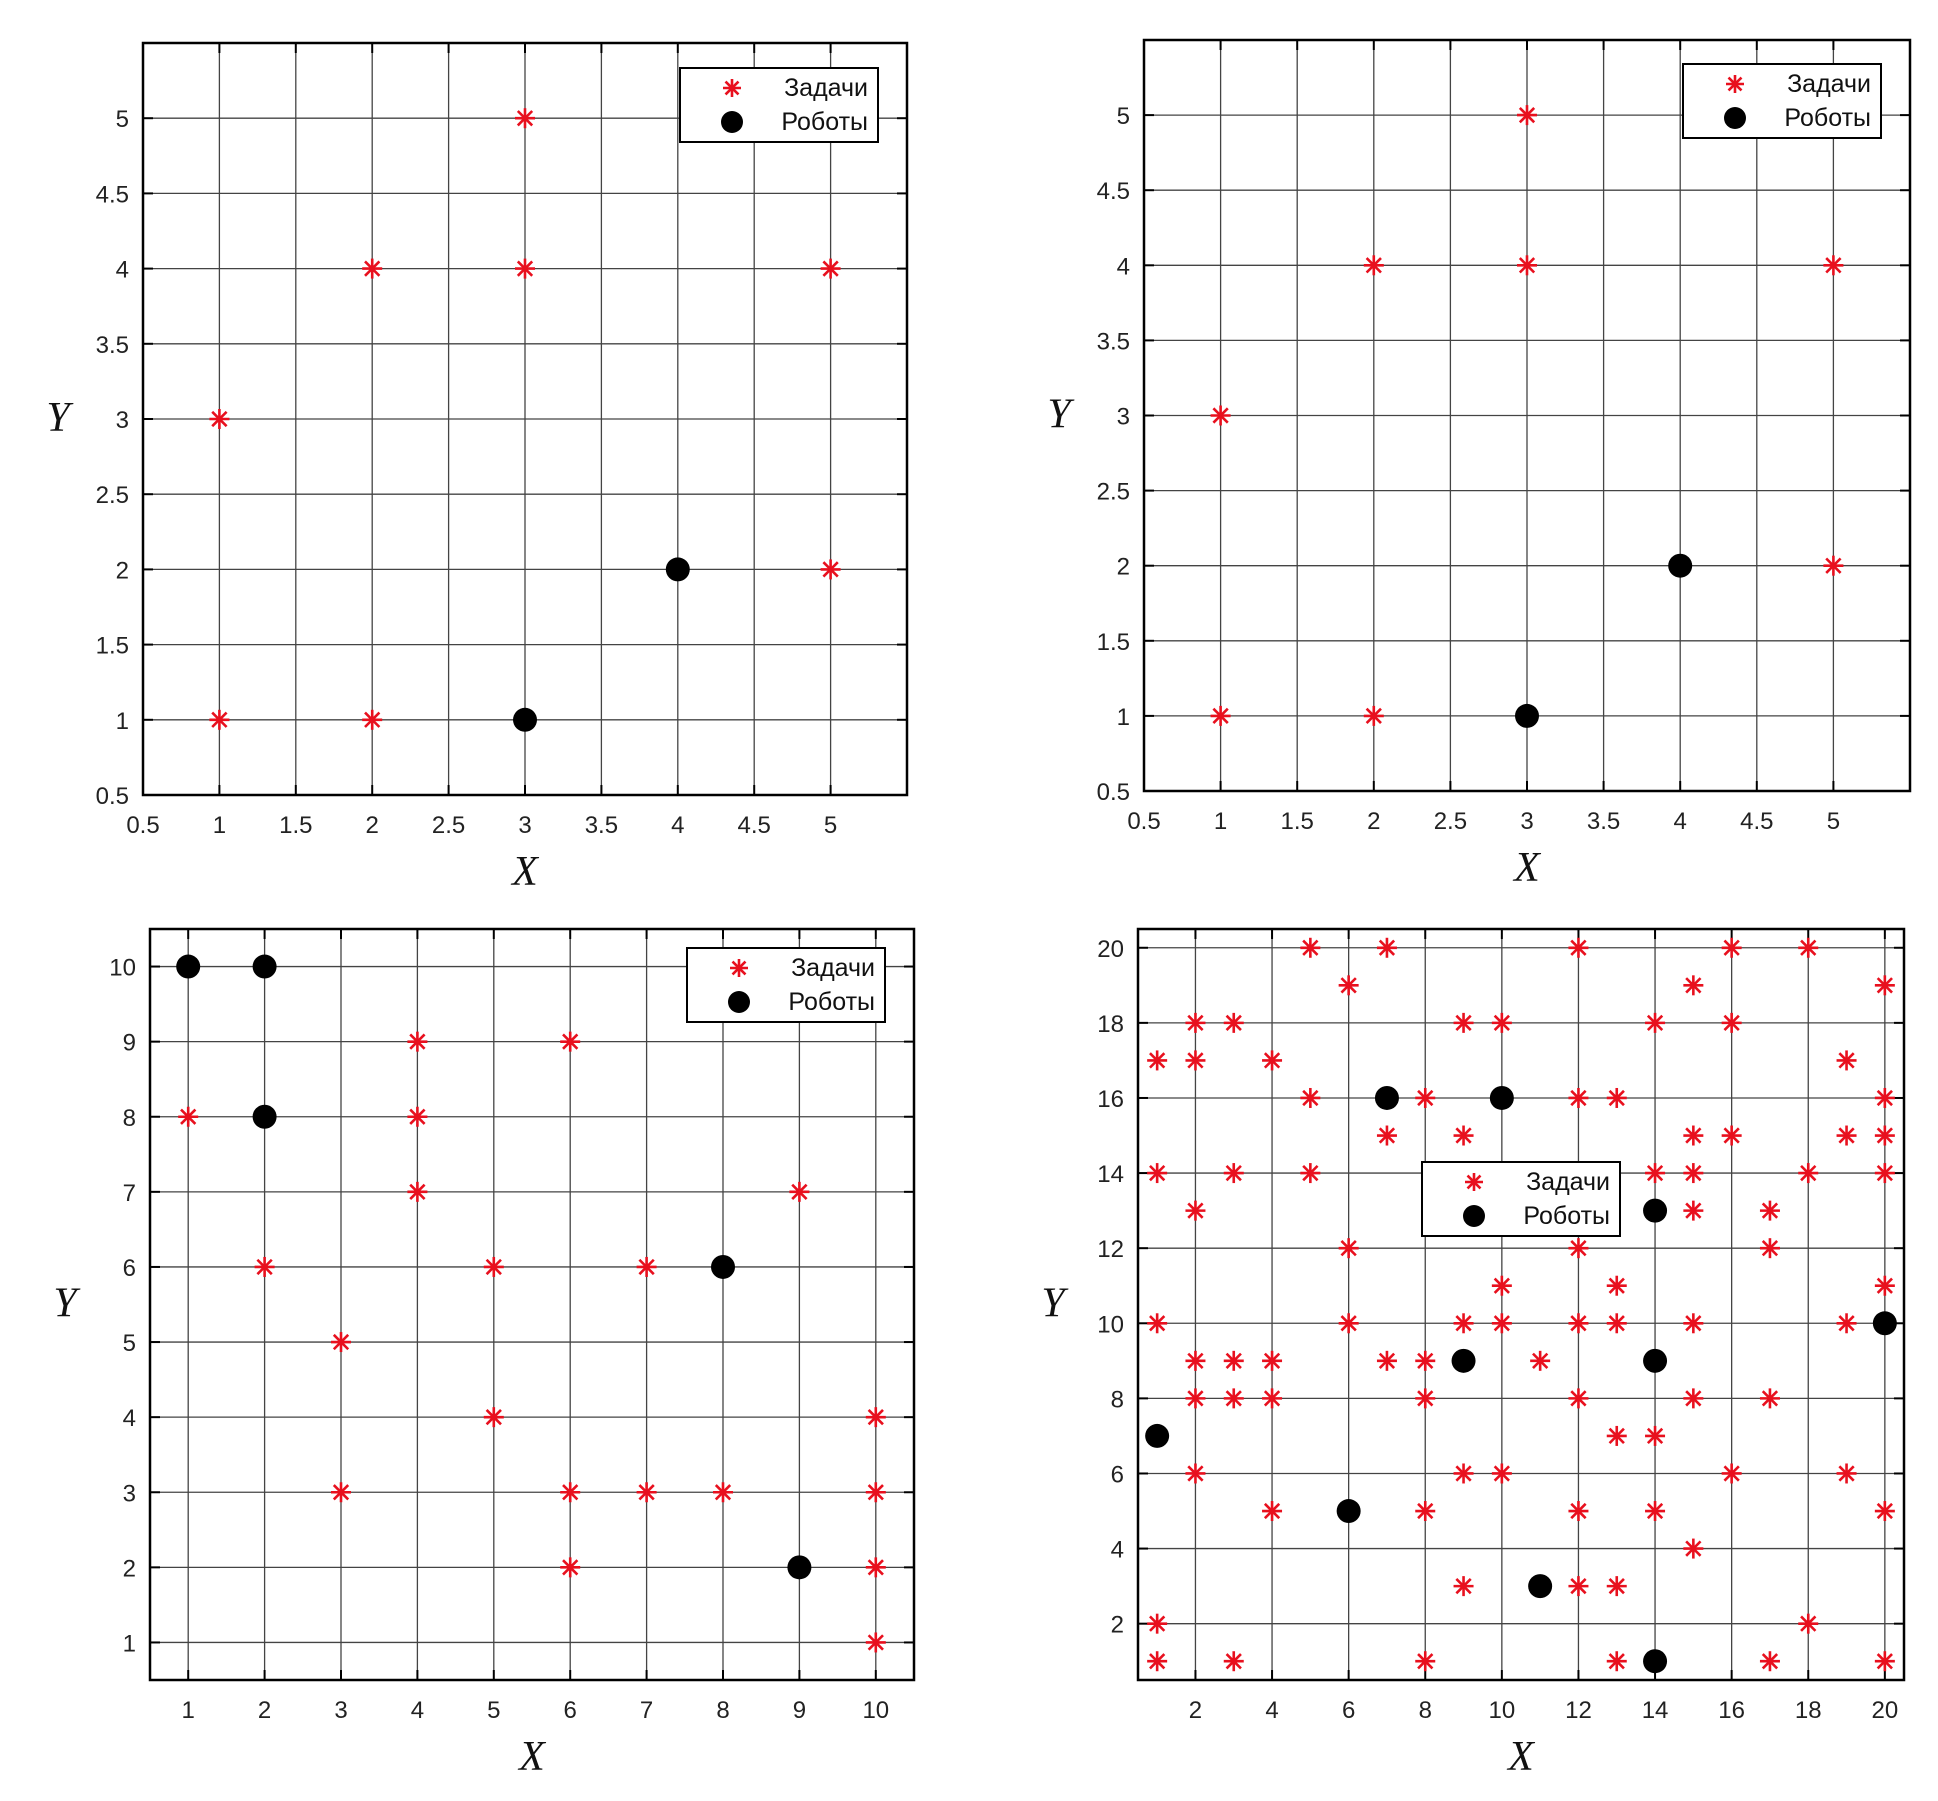 The height and width of the screenshot is (1801, 1938). I want to click on x-tick-label: 3, so click(524, 825).